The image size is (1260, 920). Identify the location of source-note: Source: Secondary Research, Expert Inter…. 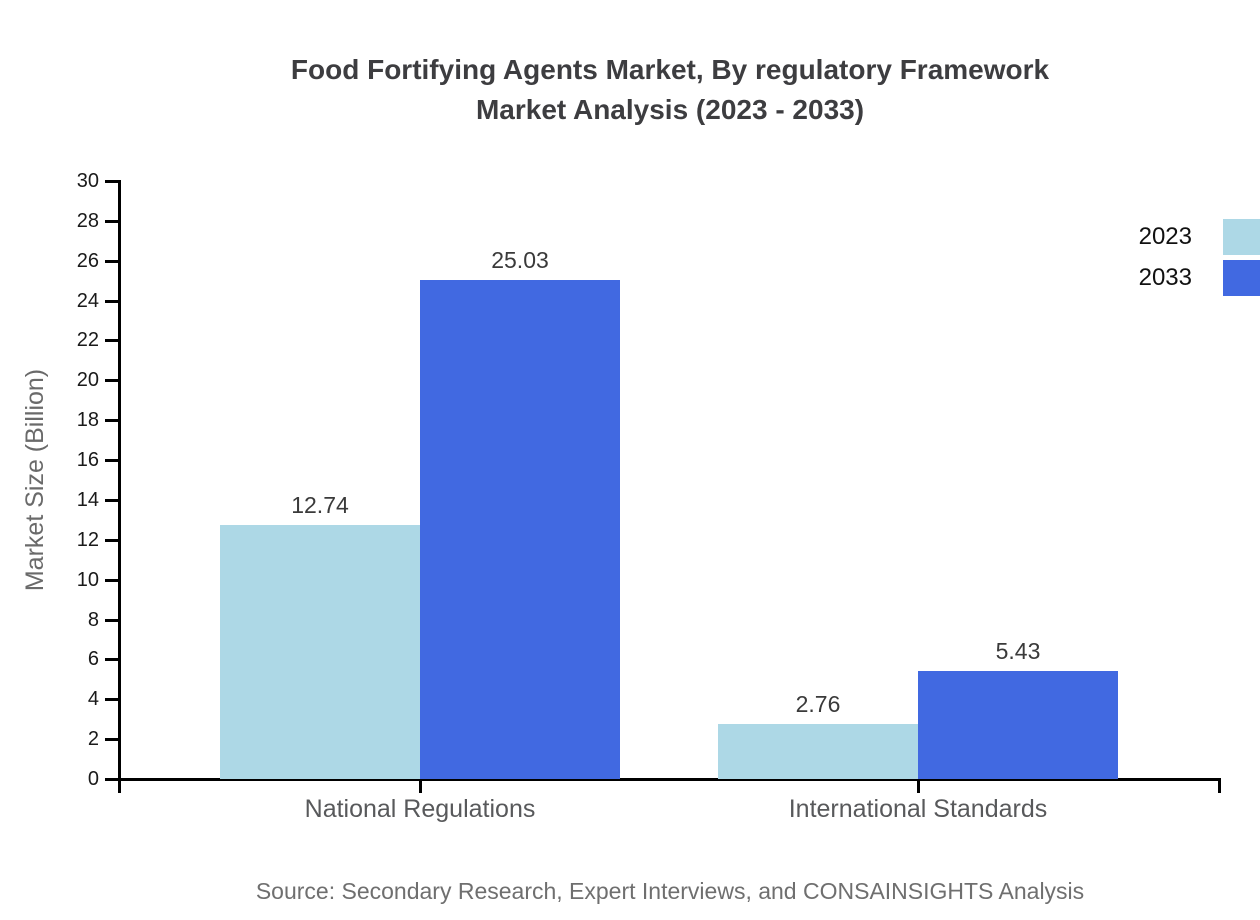
(670, 891).